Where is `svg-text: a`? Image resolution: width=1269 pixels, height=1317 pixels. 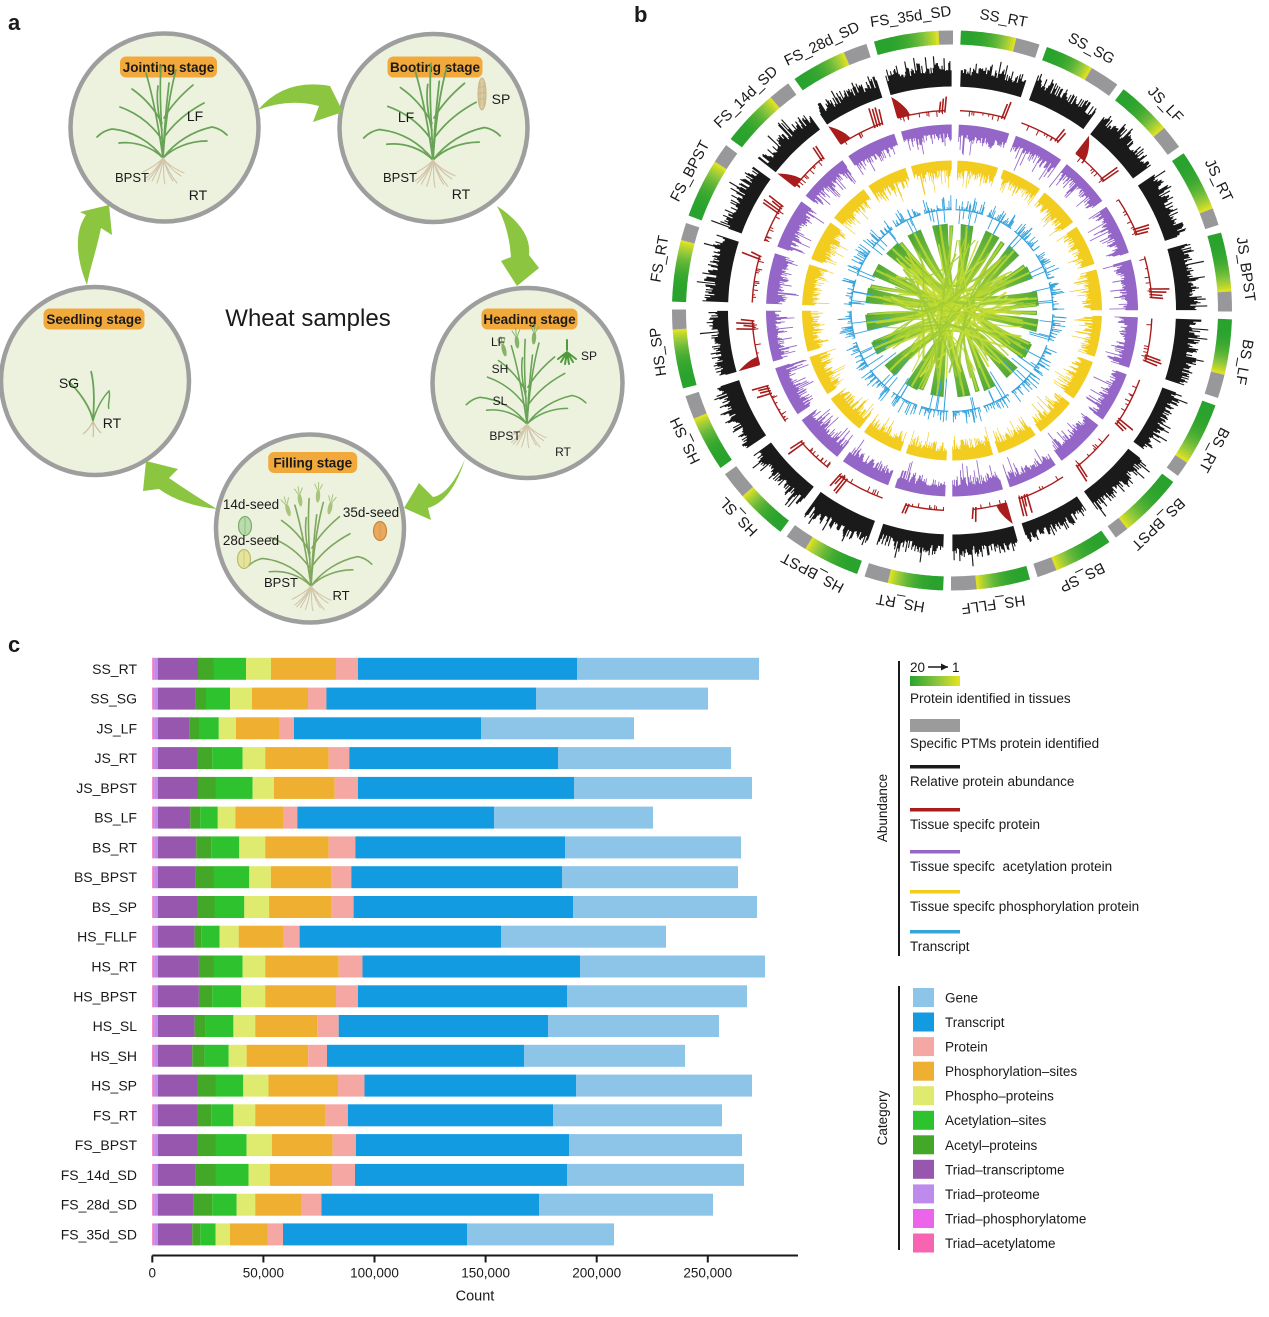 svg-text: a is located at coordinates (14, 22).